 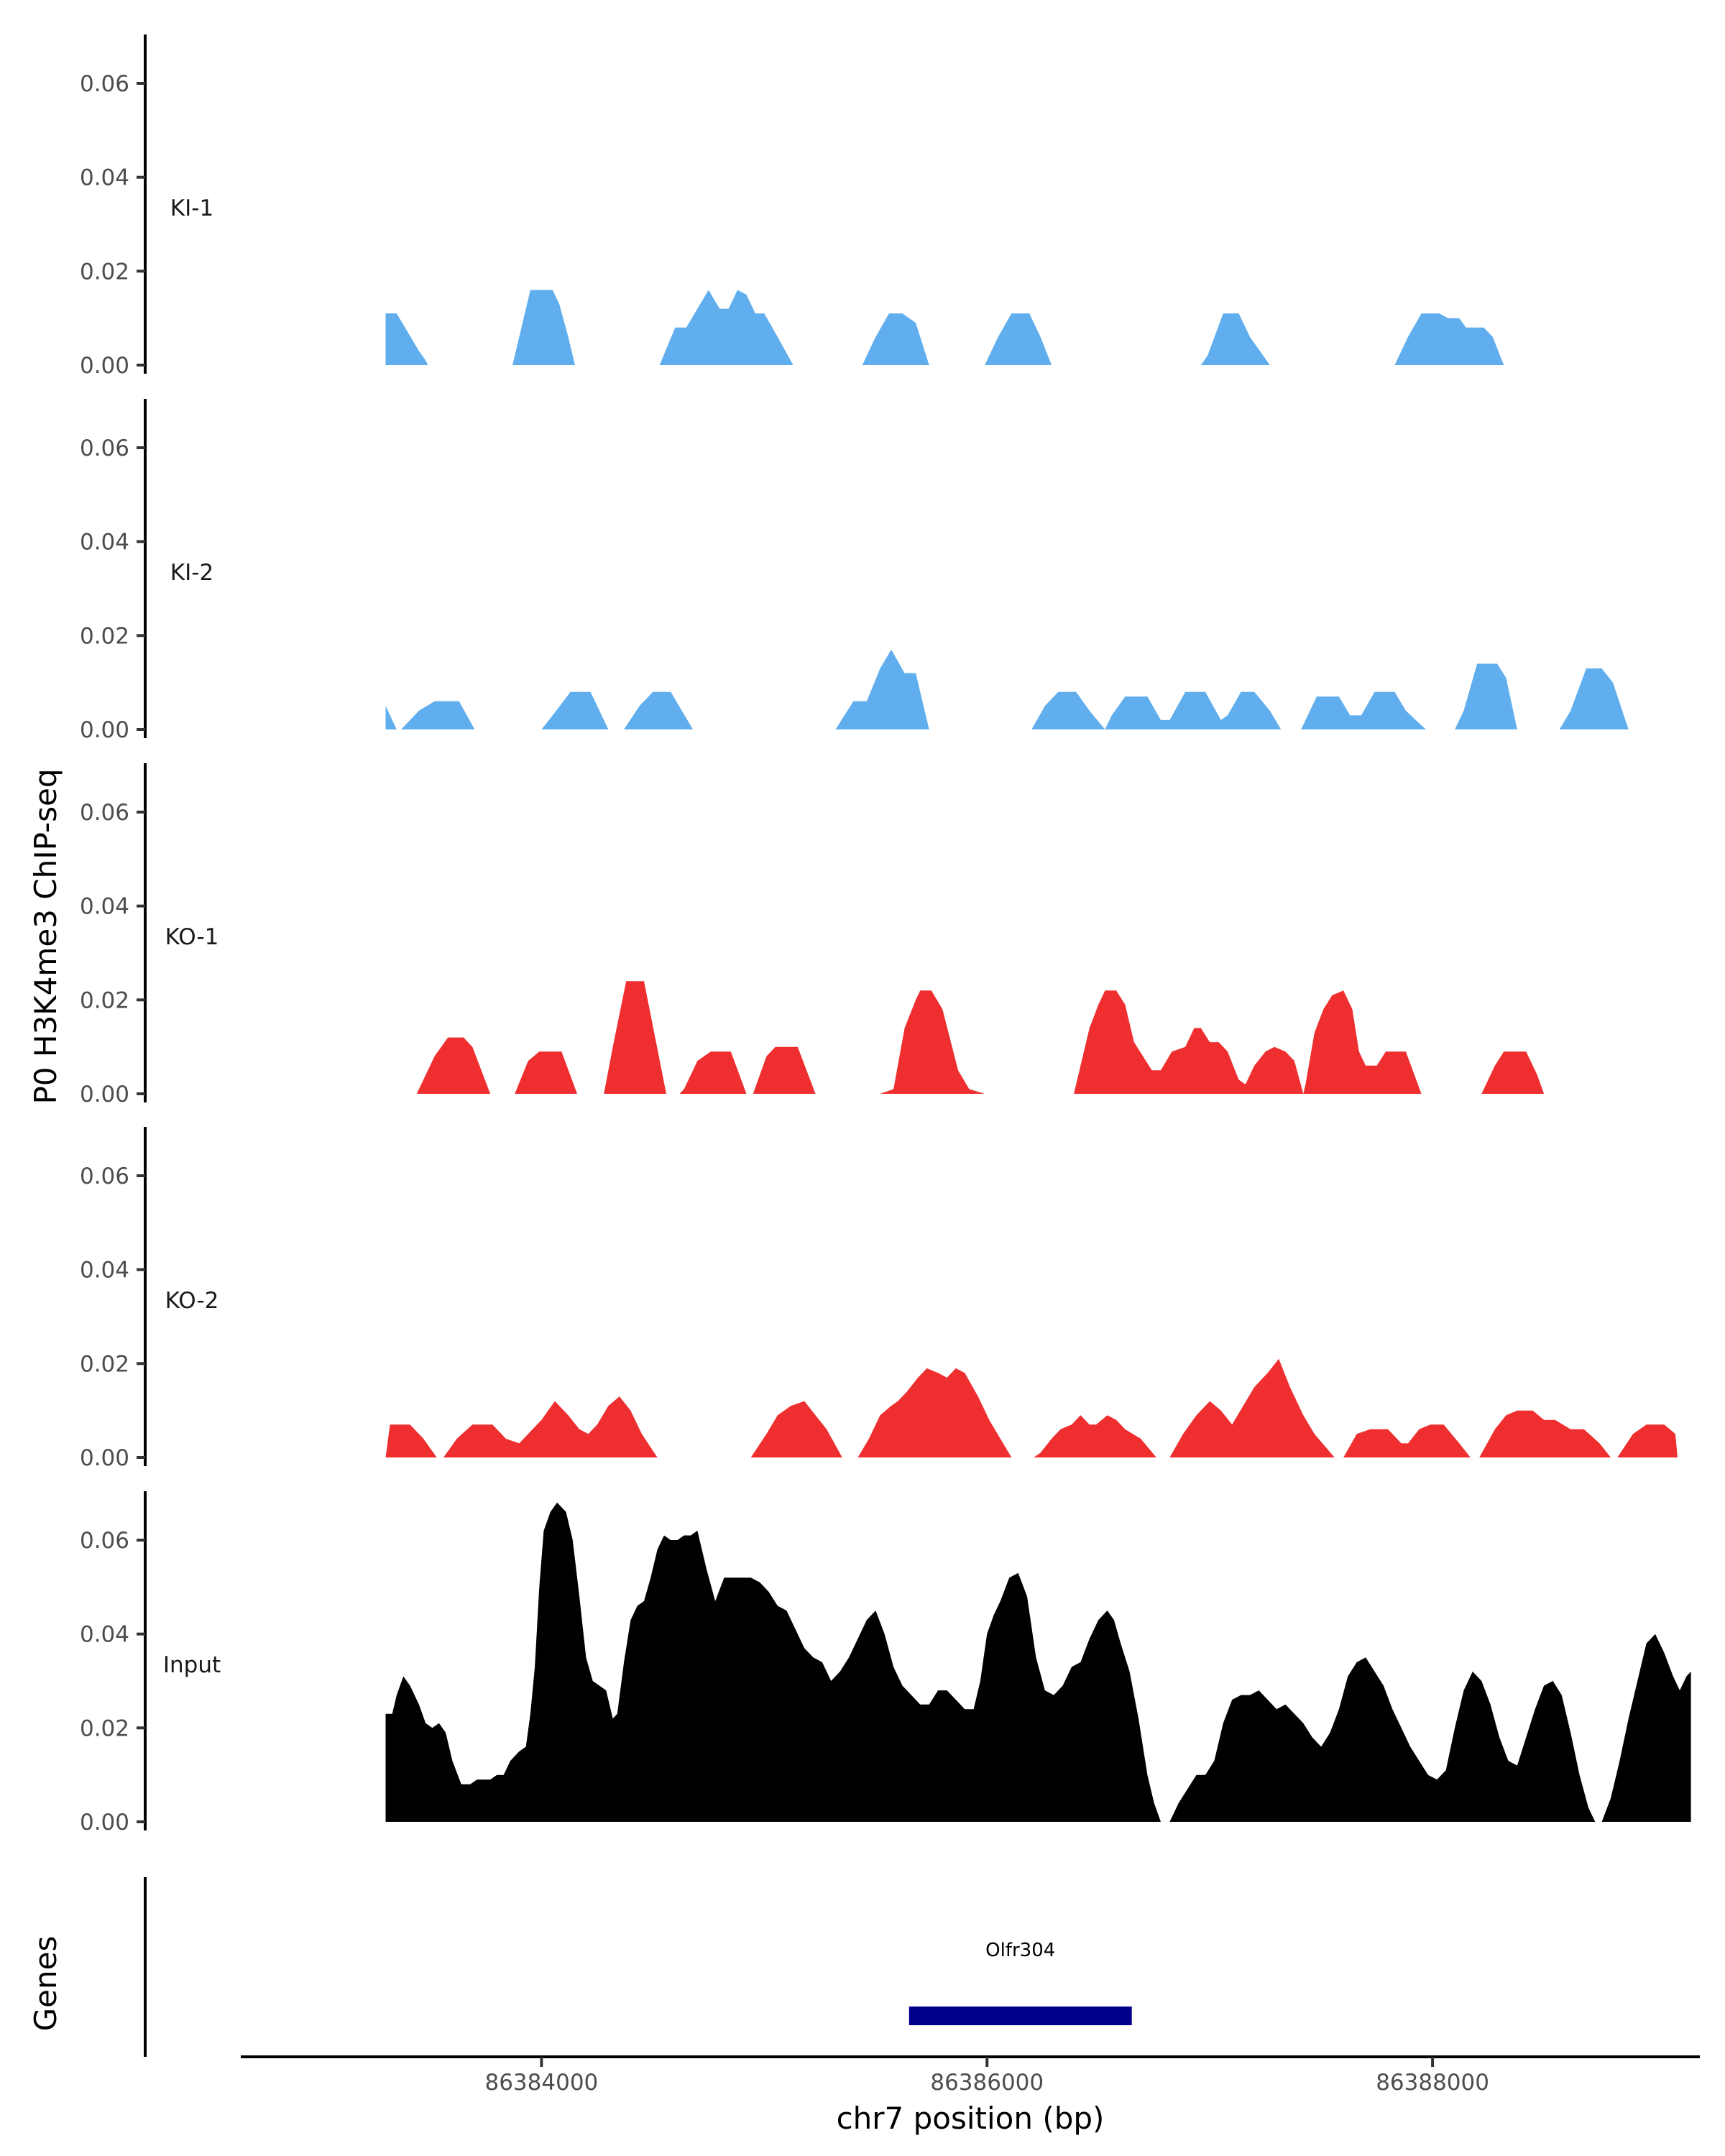 What do you see at coordinates (191, 208) in the screenshot?
I see `track-label: KI-1` at bounding box center [191, 208].